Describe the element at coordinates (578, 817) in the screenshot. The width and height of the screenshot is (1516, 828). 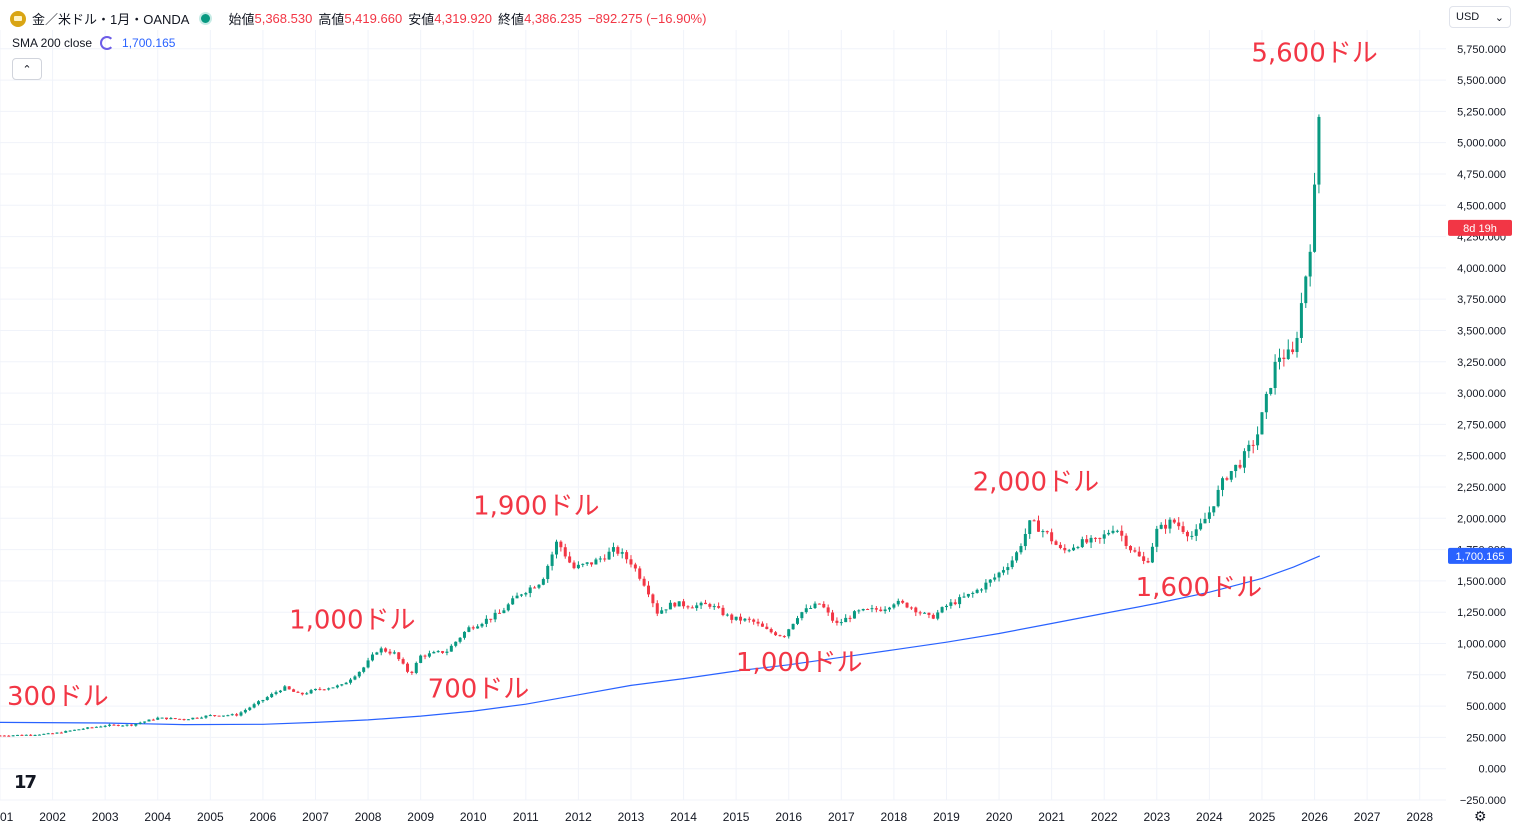
I see `x-tick-label: 2012` at that location.